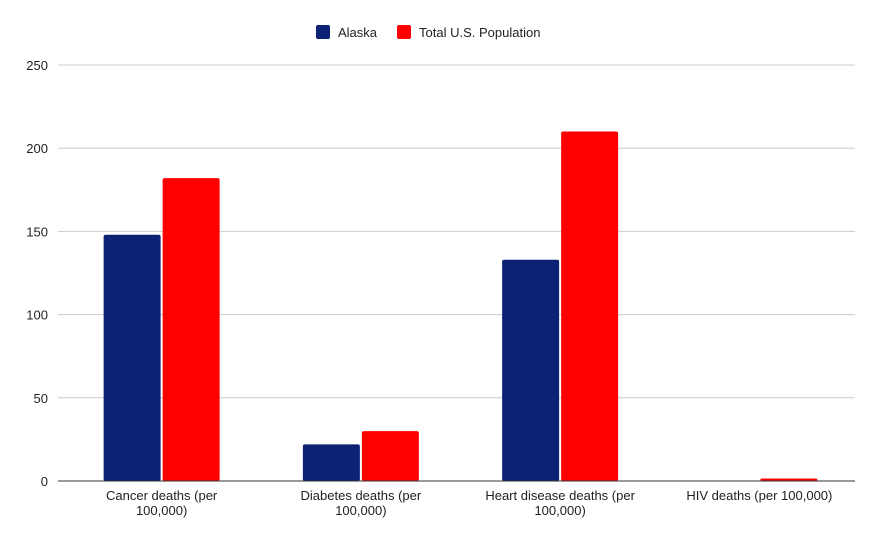  What do you see at coordinates (479, 32) in the screenshot?
I see `legend-label: Total U.S. Population` at bounding box center [479, 32].